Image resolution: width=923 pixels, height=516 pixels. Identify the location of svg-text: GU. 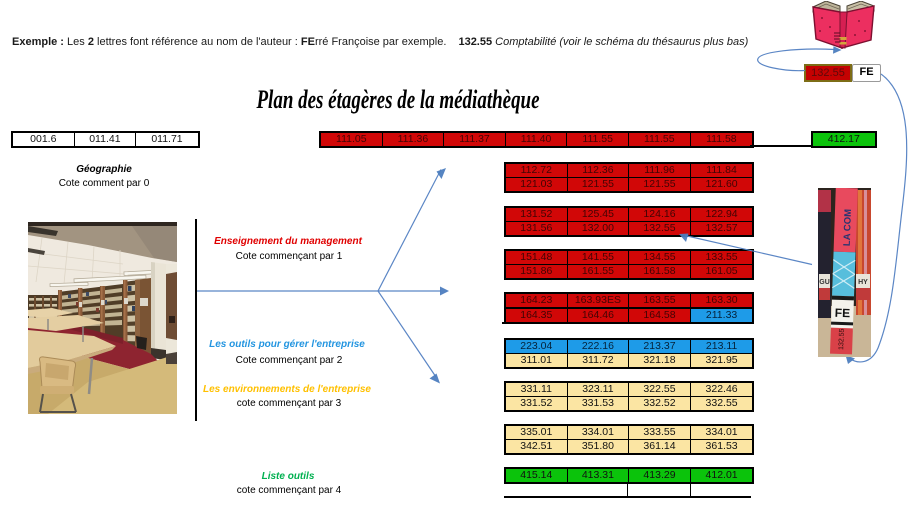
(824, 282).